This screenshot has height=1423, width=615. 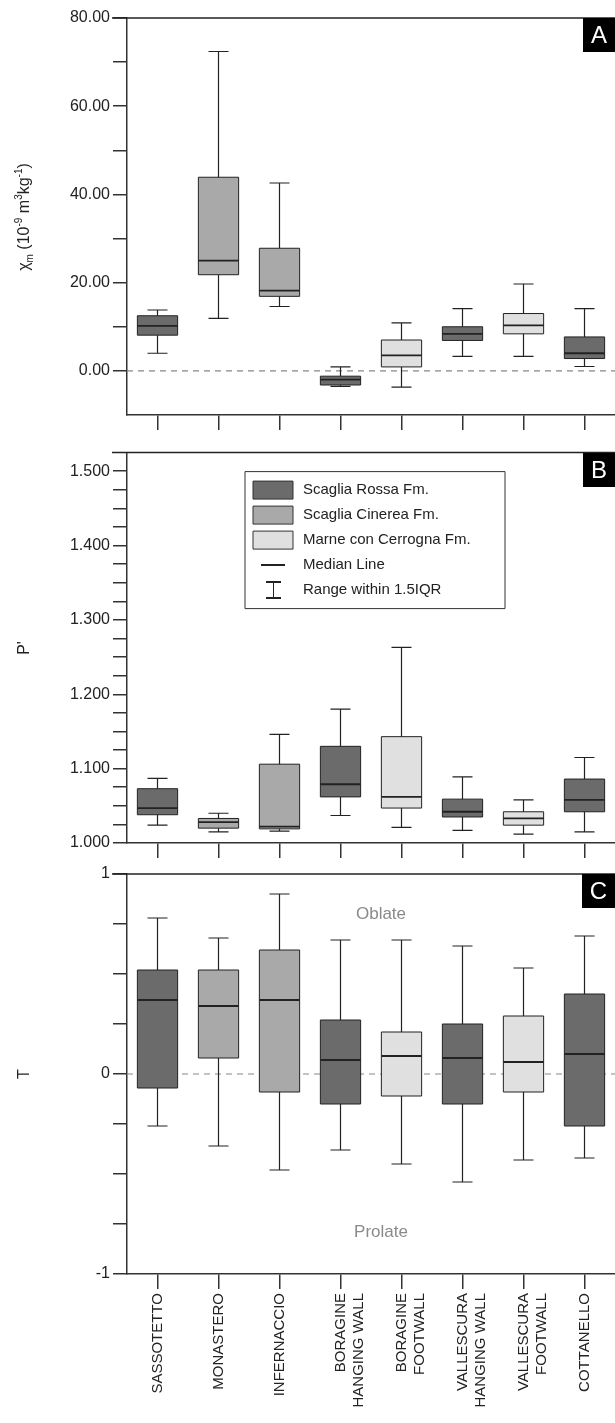 What do you see at coordinates (90, 105) in the screenshot?
I see `y-tick-label: 60.00` at bounding box center [90, 105].